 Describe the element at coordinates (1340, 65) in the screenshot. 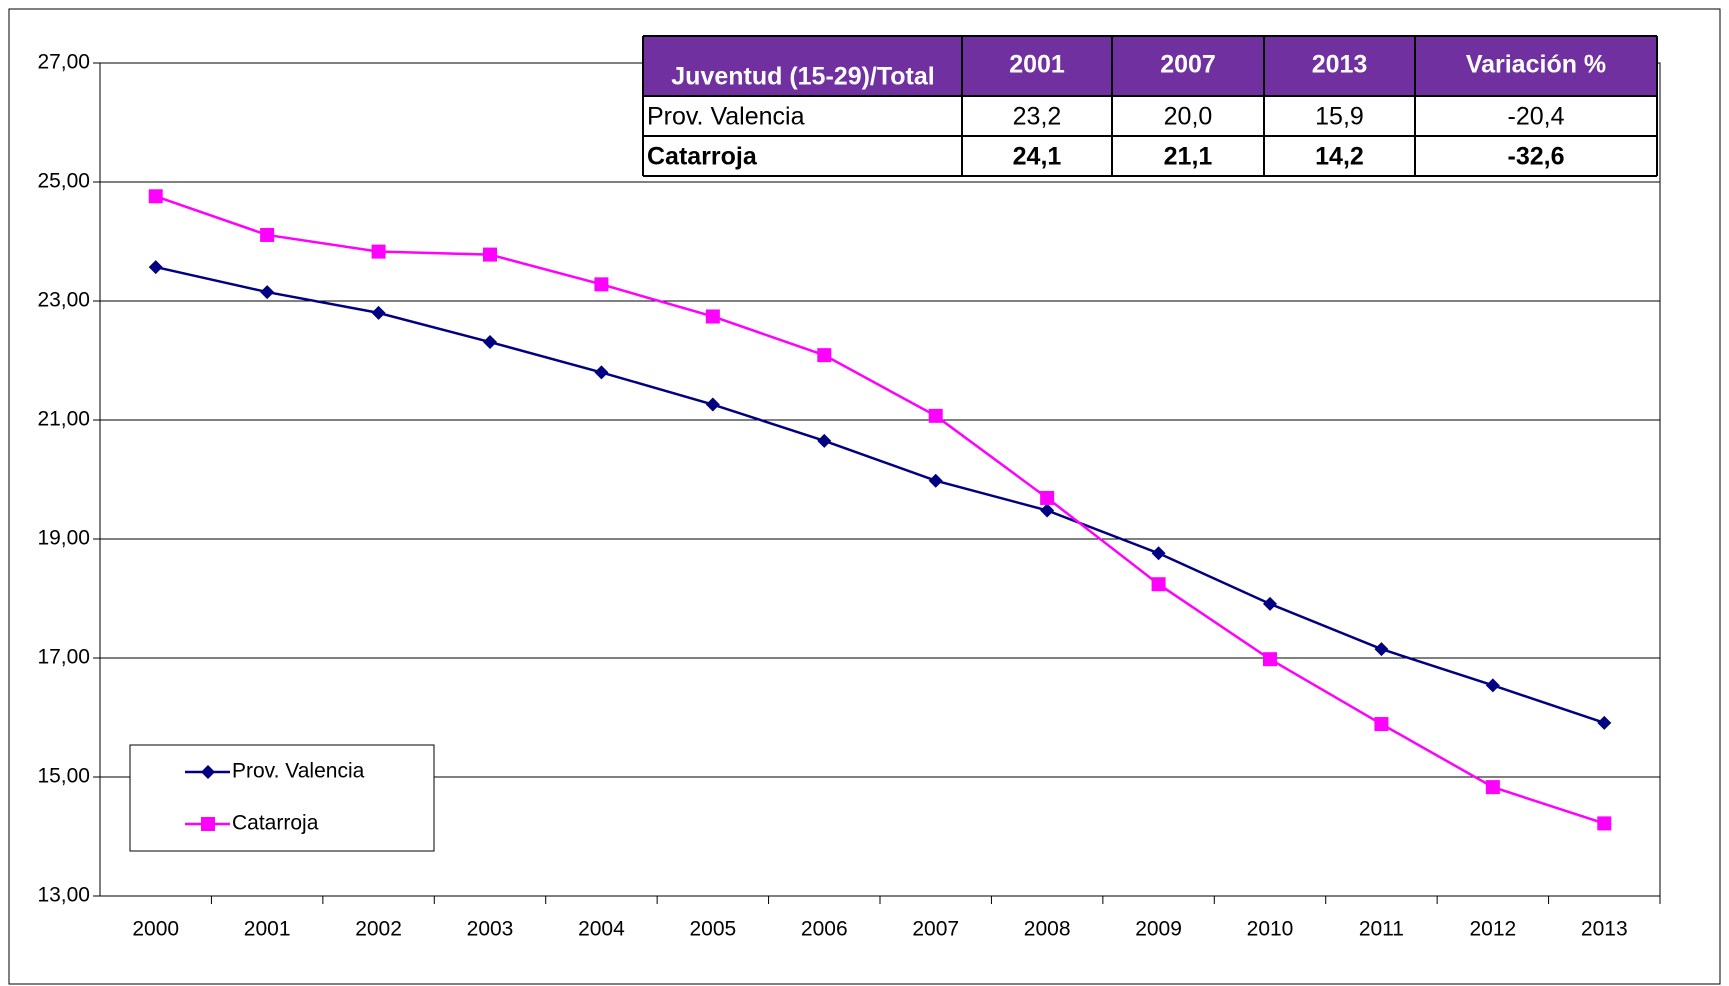

I see `table-cell: 2013` at that location.